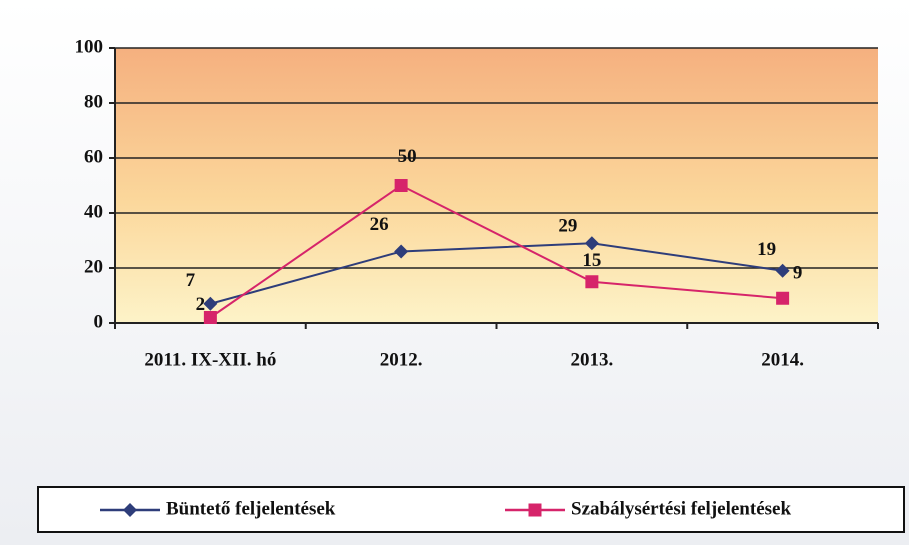  I want to click on x-tick-label: 2011. IX-XII. hó, so click(210, 359).